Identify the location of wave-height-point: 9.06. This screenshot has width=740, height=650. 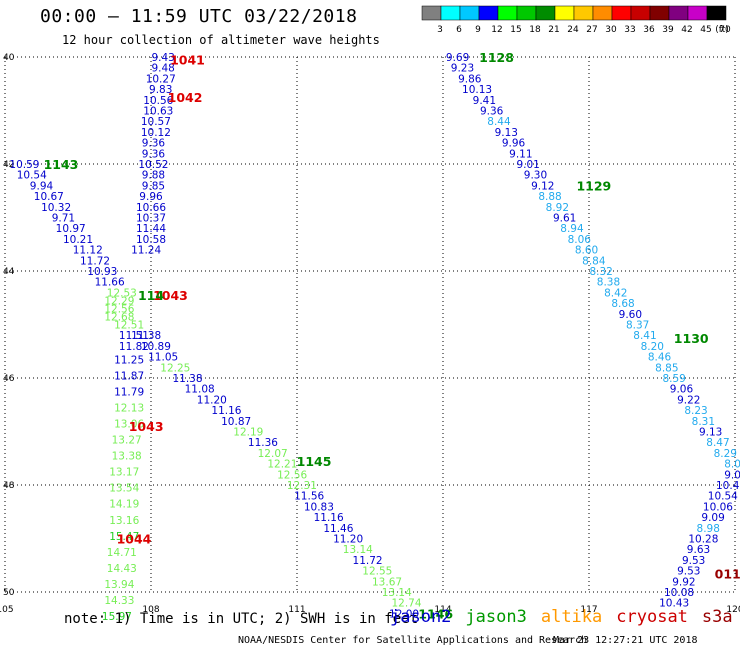
(682, 390).